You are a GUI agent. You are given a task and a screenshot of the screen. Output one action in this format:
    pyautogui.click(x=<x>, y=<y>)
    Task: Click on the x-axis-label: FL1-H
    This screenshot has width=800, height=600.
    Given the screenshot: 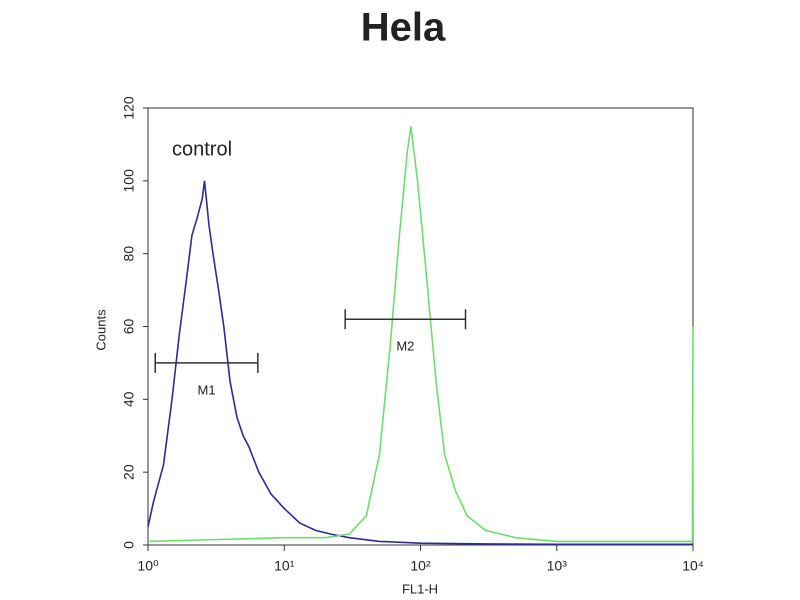 What is the action you would take?
    pyautogui.click(x=420, y=588)
    